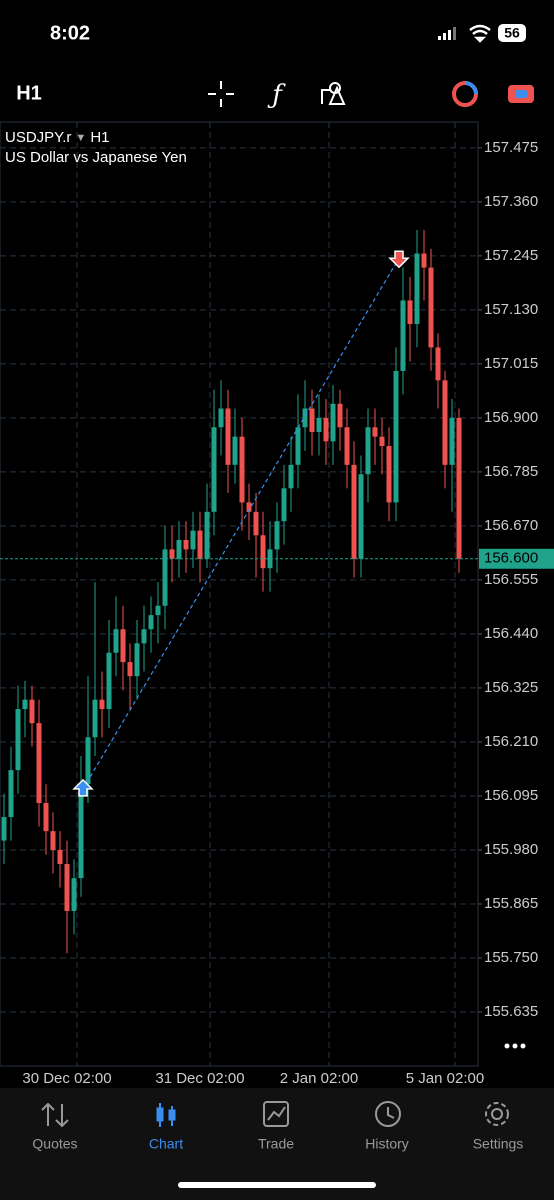  What do you see at coordinates (511, 417) in the screenshot?
I see `y-tick-label: 156.900` at bounding box center [511, 417].